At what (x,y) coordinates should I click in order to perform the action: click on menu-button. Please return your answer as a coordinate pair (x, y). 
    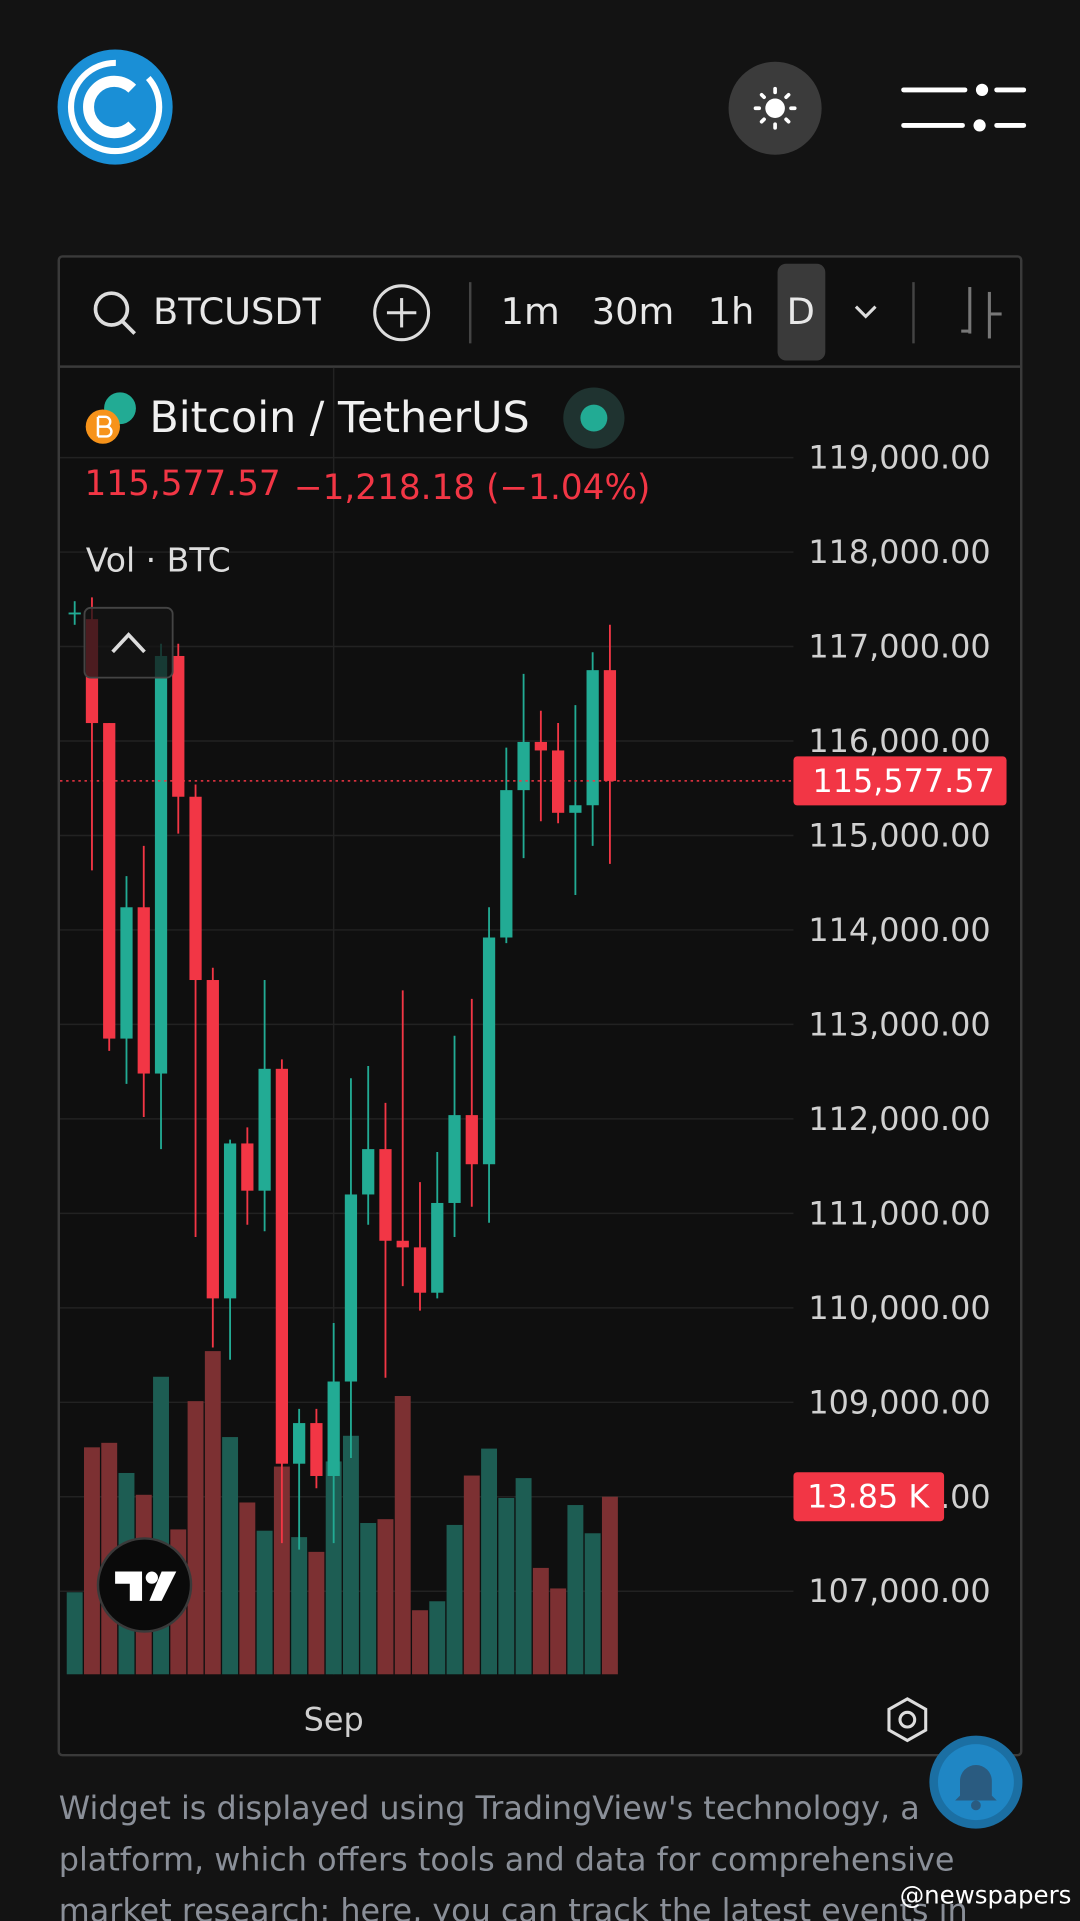
    Looking at the image, I should click on (964, 107).